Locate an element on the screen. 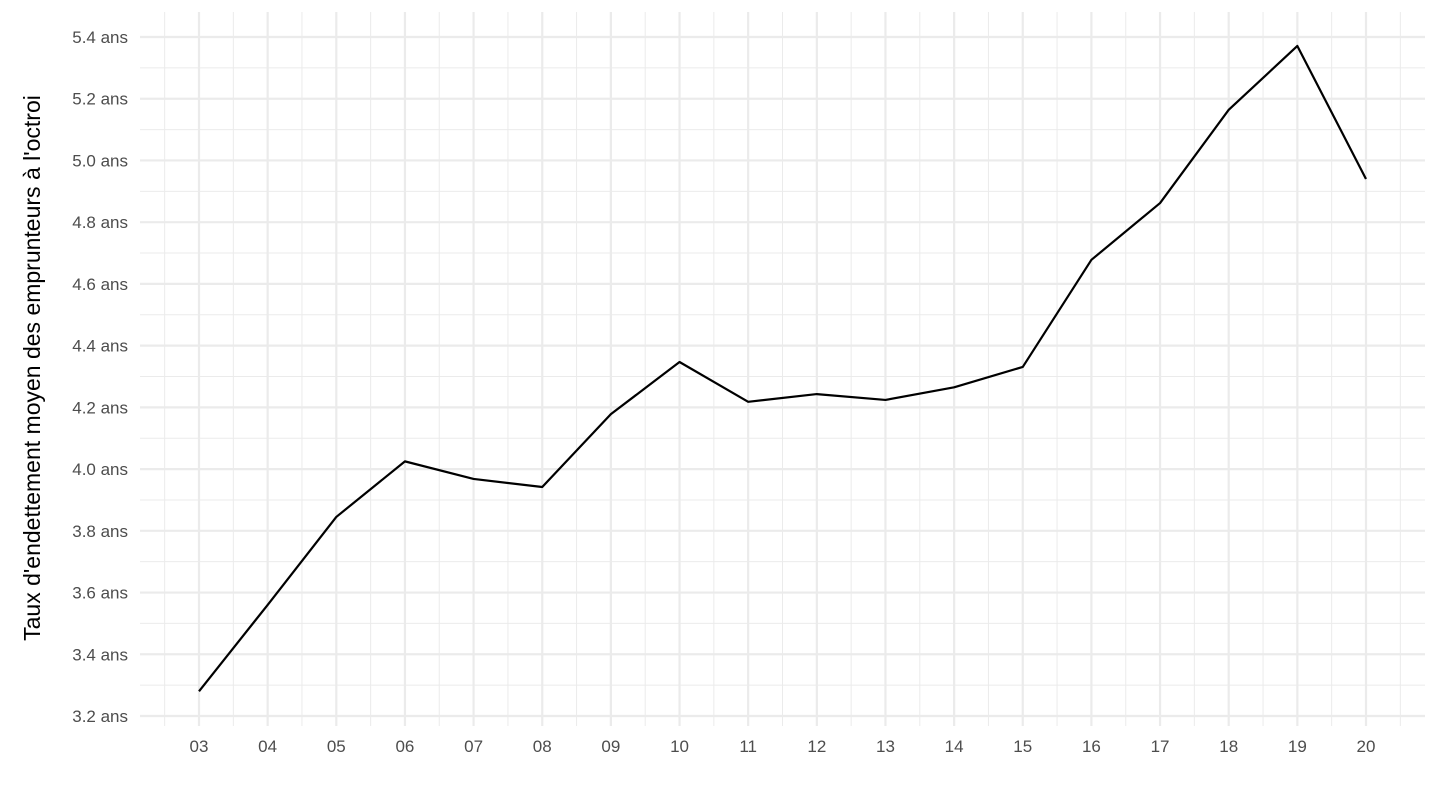  x-tick-label: 15 is located at coordinates (1022, 746).